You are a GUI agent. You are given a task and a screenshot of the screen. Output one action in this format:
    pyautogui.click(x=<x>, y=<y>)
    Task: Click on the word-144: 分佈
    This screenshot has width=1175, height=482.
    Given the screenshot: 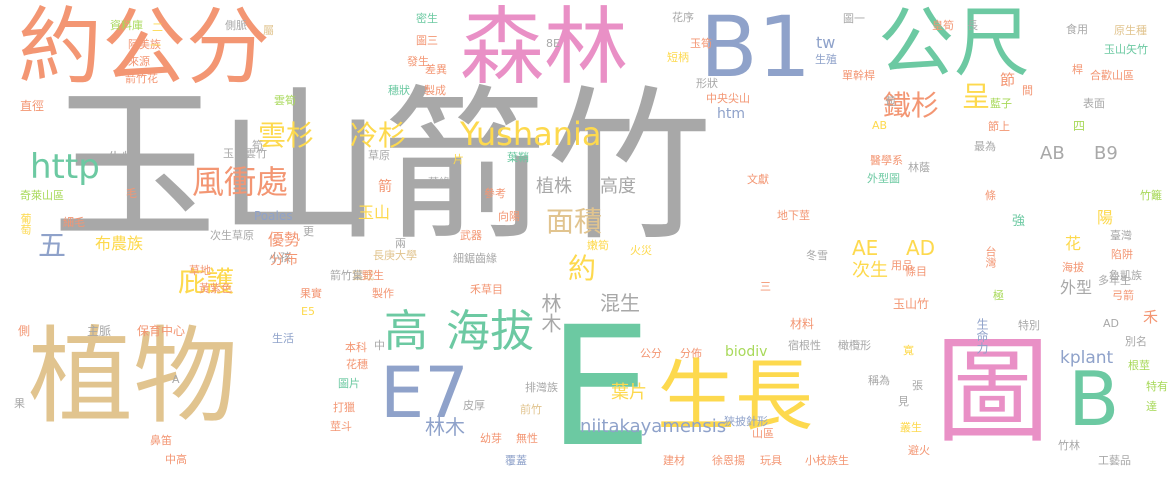 What is the action you would take?
    pyautogui.click(x=691, y=353)
    